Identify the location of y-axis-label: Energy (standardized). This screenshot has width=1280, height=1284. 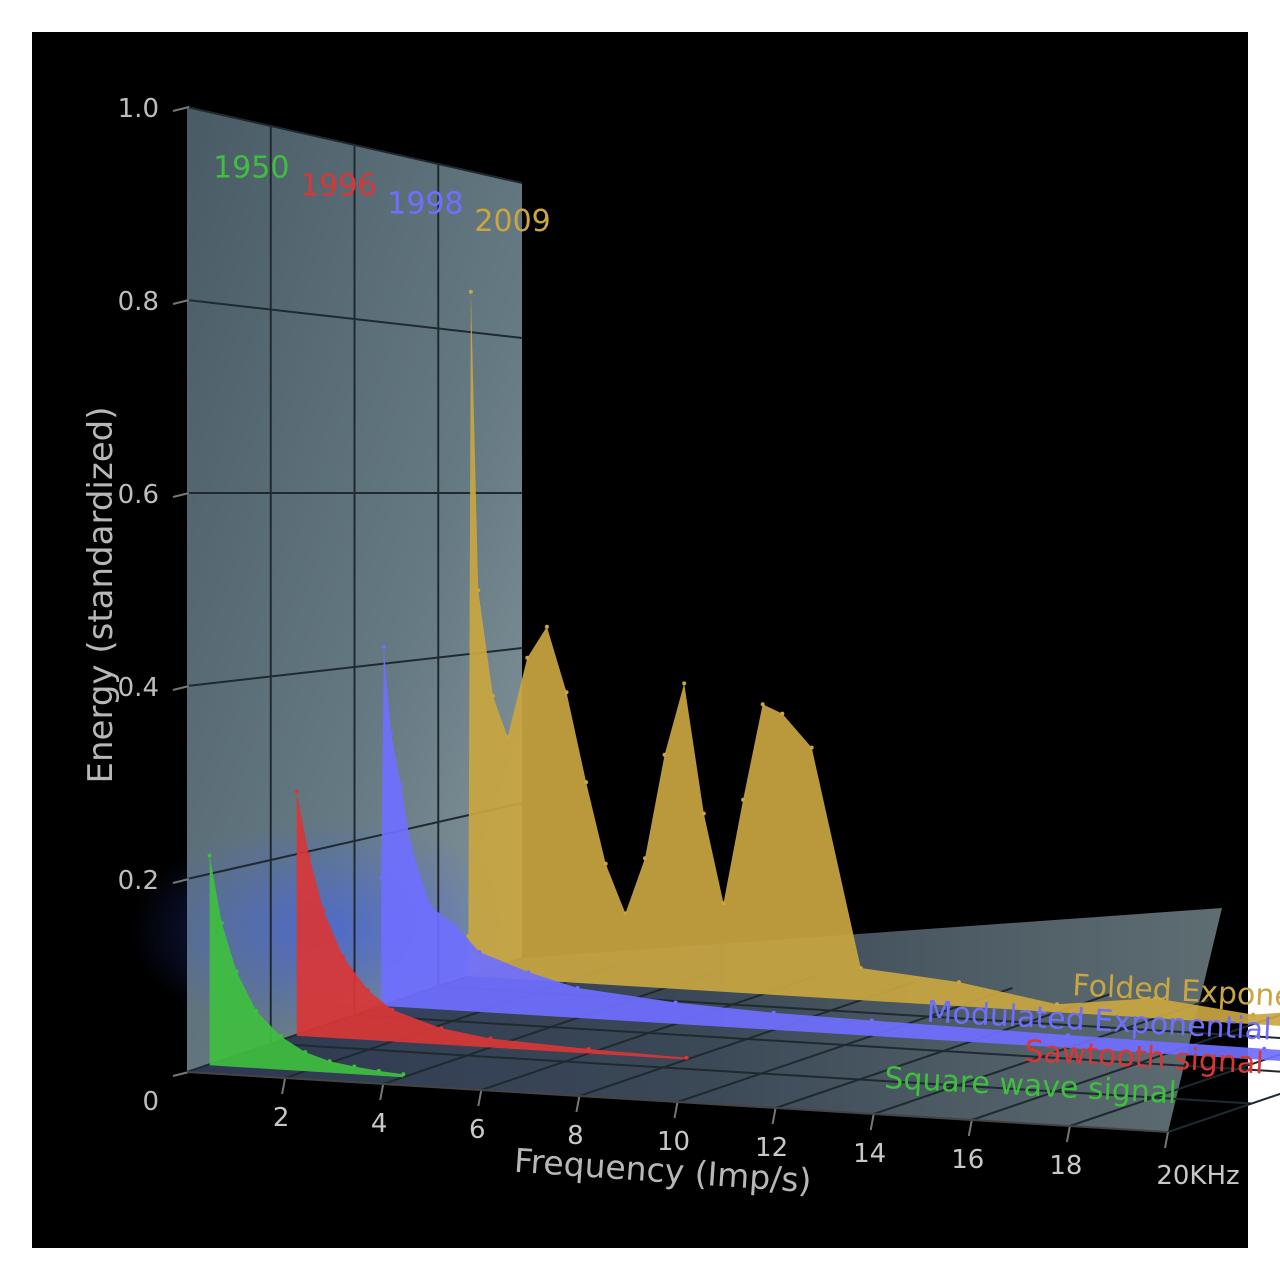
(101, 595).